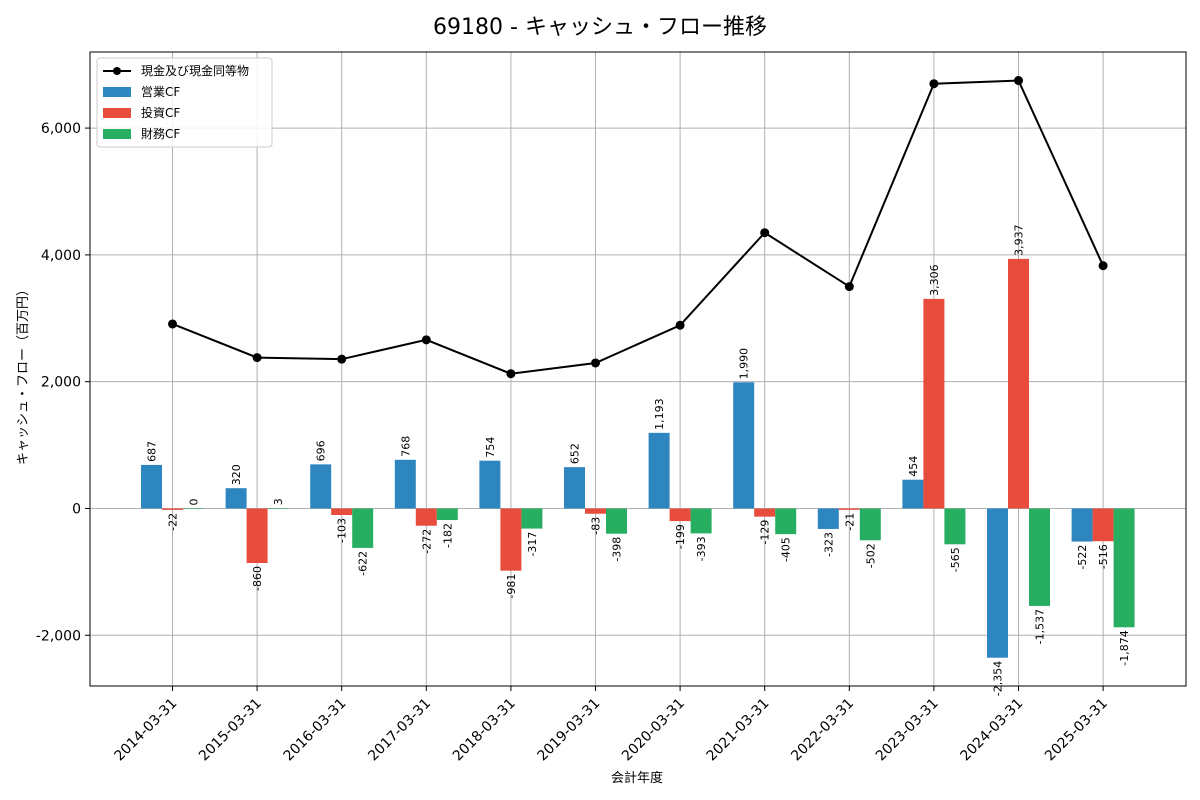 The width and height of the screenshot is (1200, 800). What do you see at coordinates (257, 536) in the screenshot?
I see `bar-投資CF-2015-03-31` at bounding box center [257, 536].